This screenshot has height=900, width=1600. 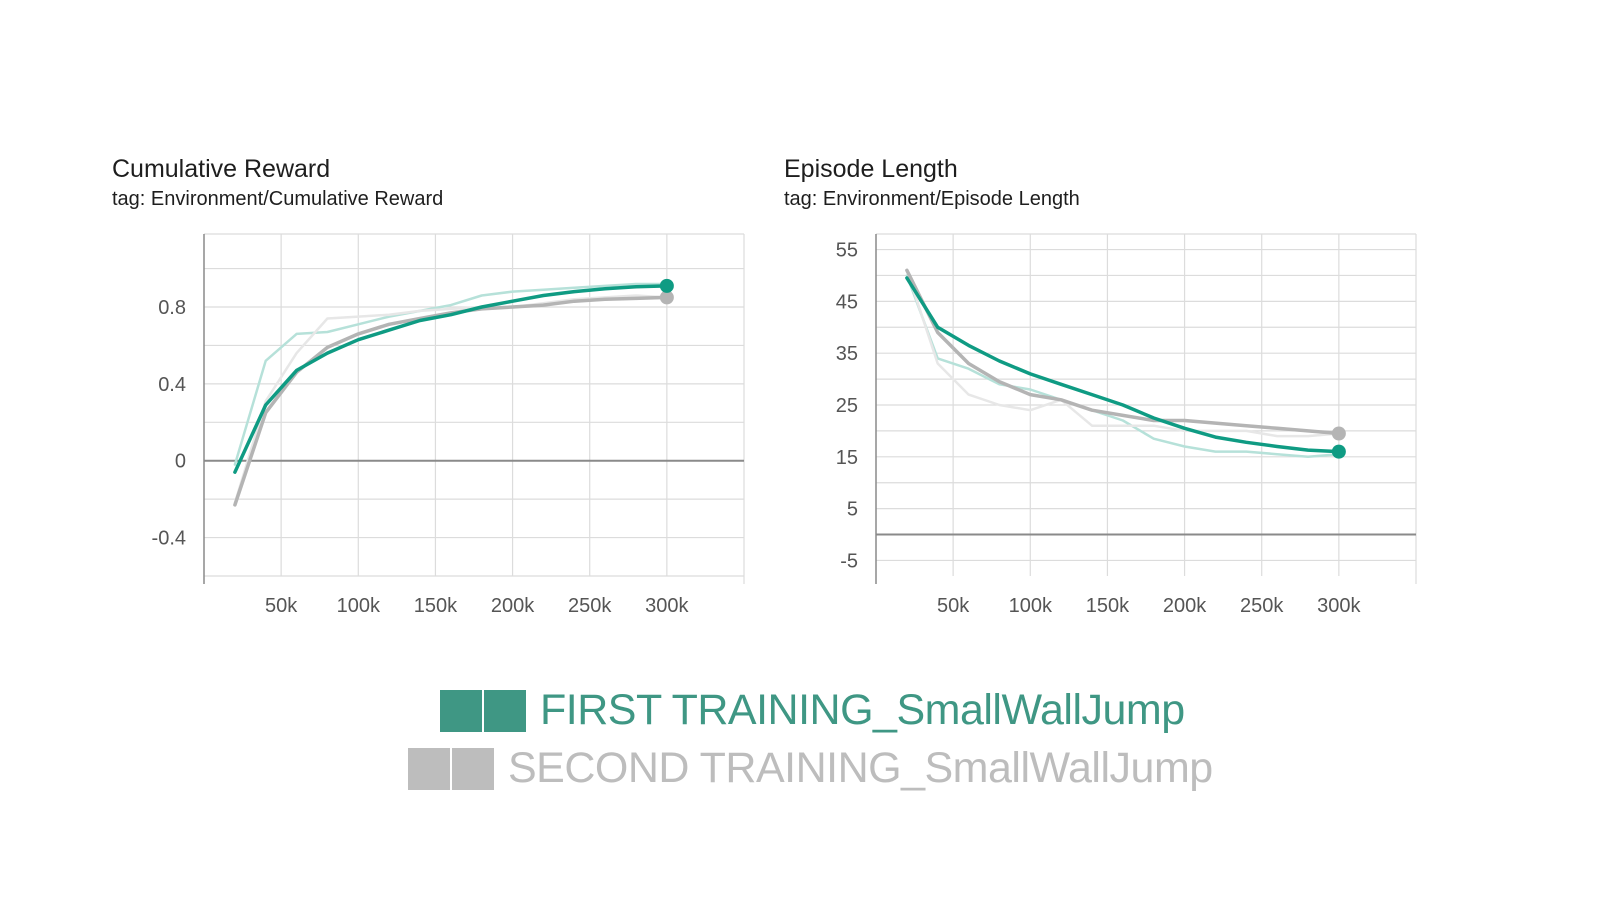 I want to click on y-tick-label: 15, so click(x=847, y=458).